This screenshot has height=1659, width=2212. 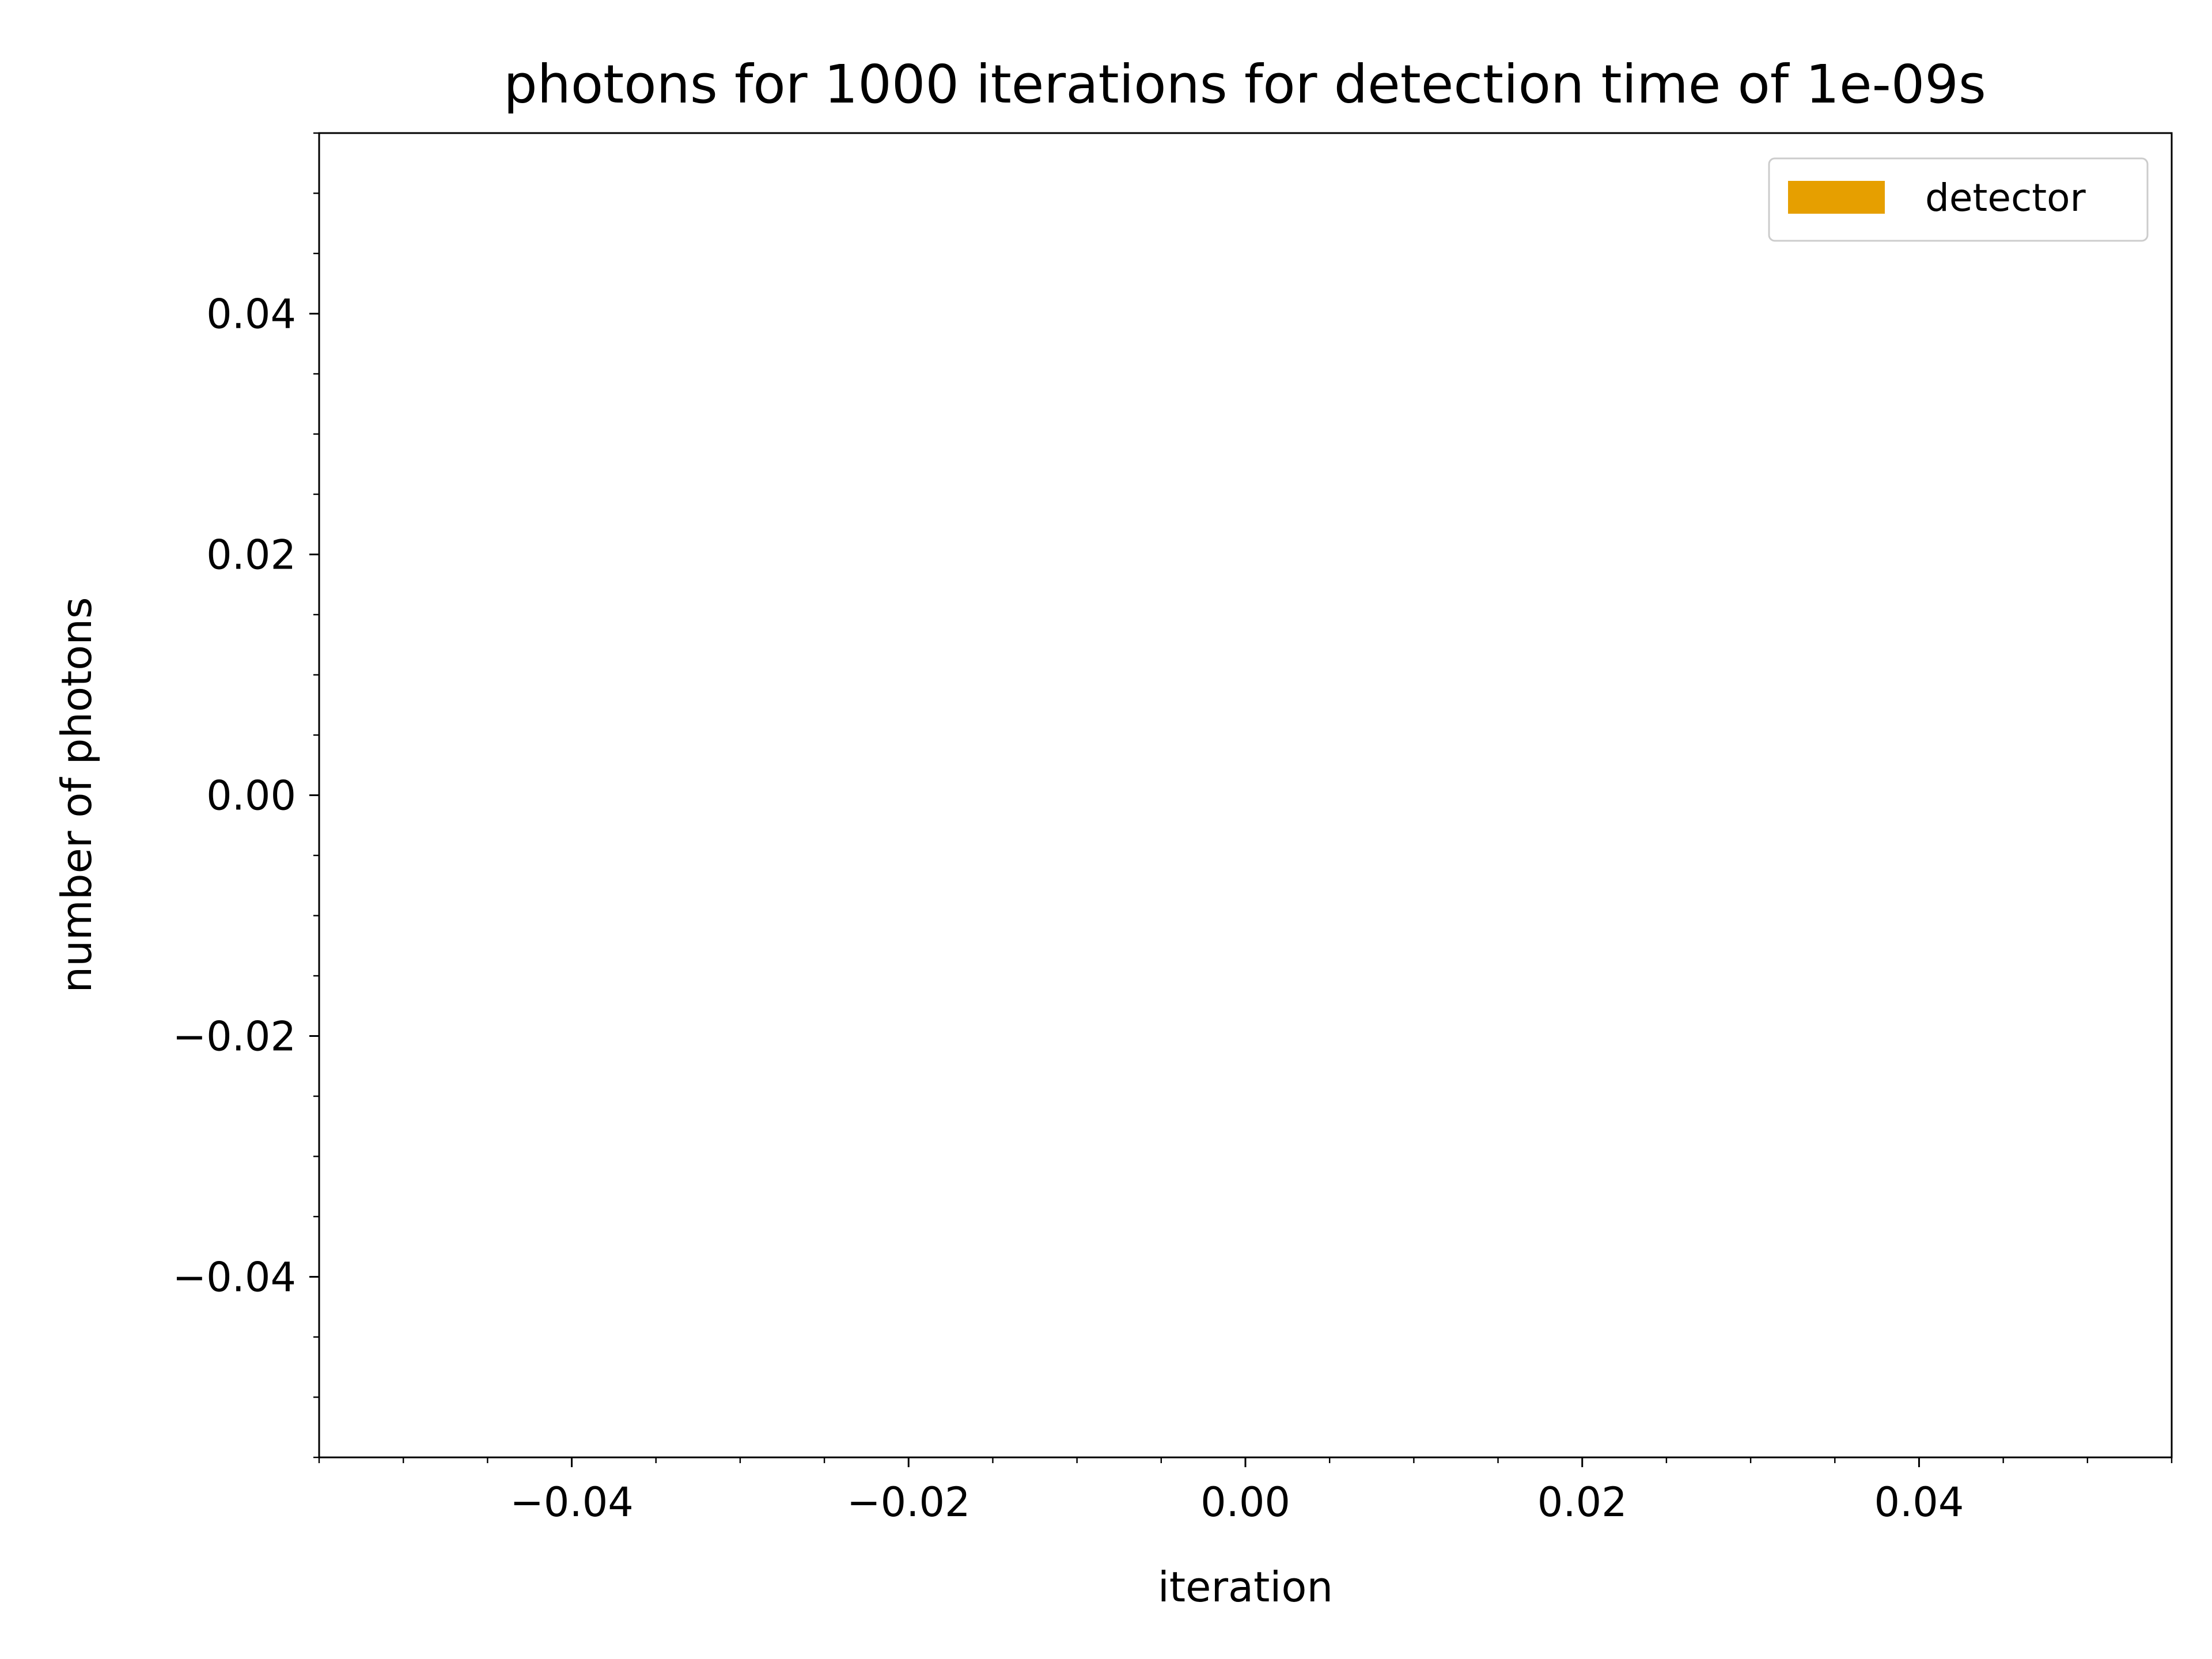 What do you see at coordinates (1836, 197) in the screenshot?
I see `legend-swatch-detector` at bounding box center [1836, 197].